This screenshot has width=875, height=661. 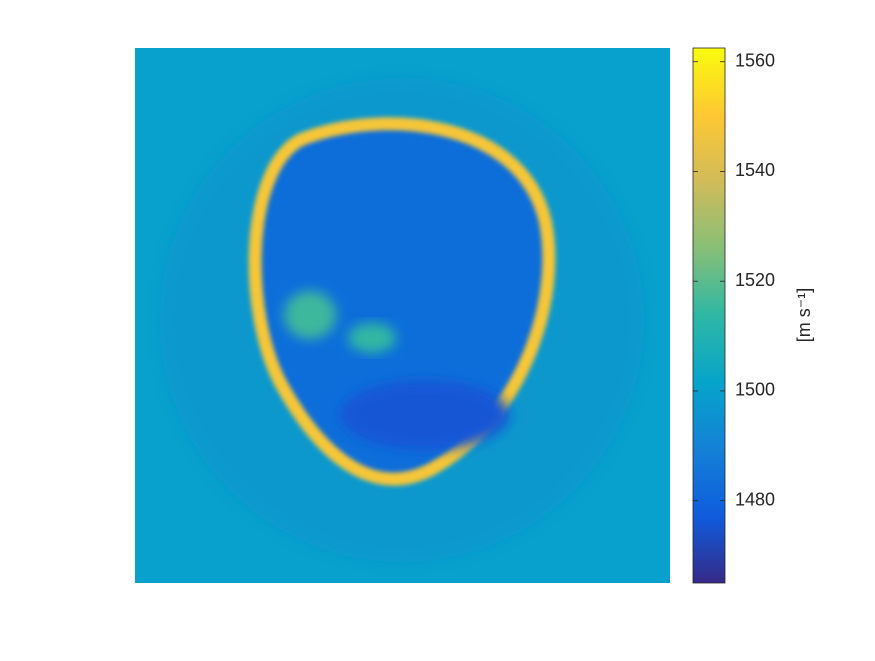 I want to click on colorbar, so click(x=709, y=315).